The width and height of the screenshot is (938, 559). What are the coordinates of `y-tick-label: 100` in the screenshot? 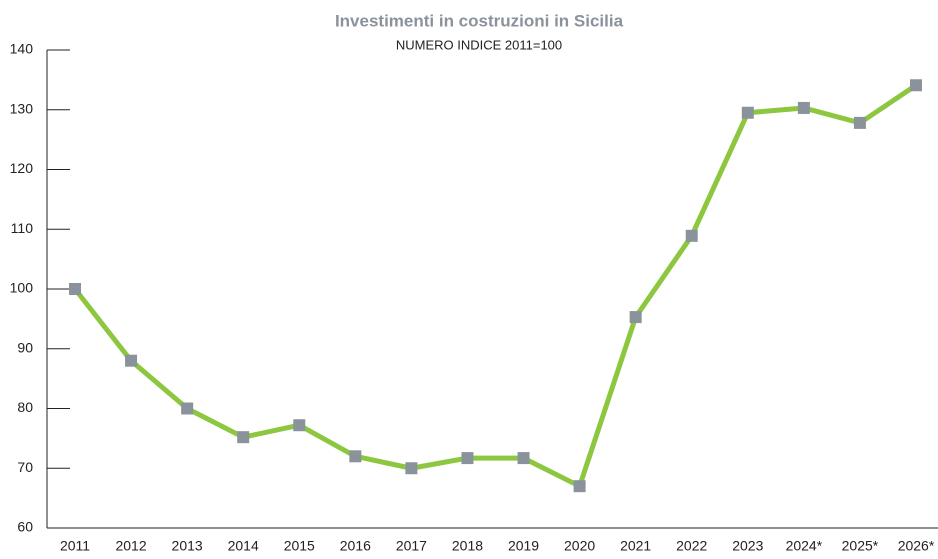 It's located at (22, 288).